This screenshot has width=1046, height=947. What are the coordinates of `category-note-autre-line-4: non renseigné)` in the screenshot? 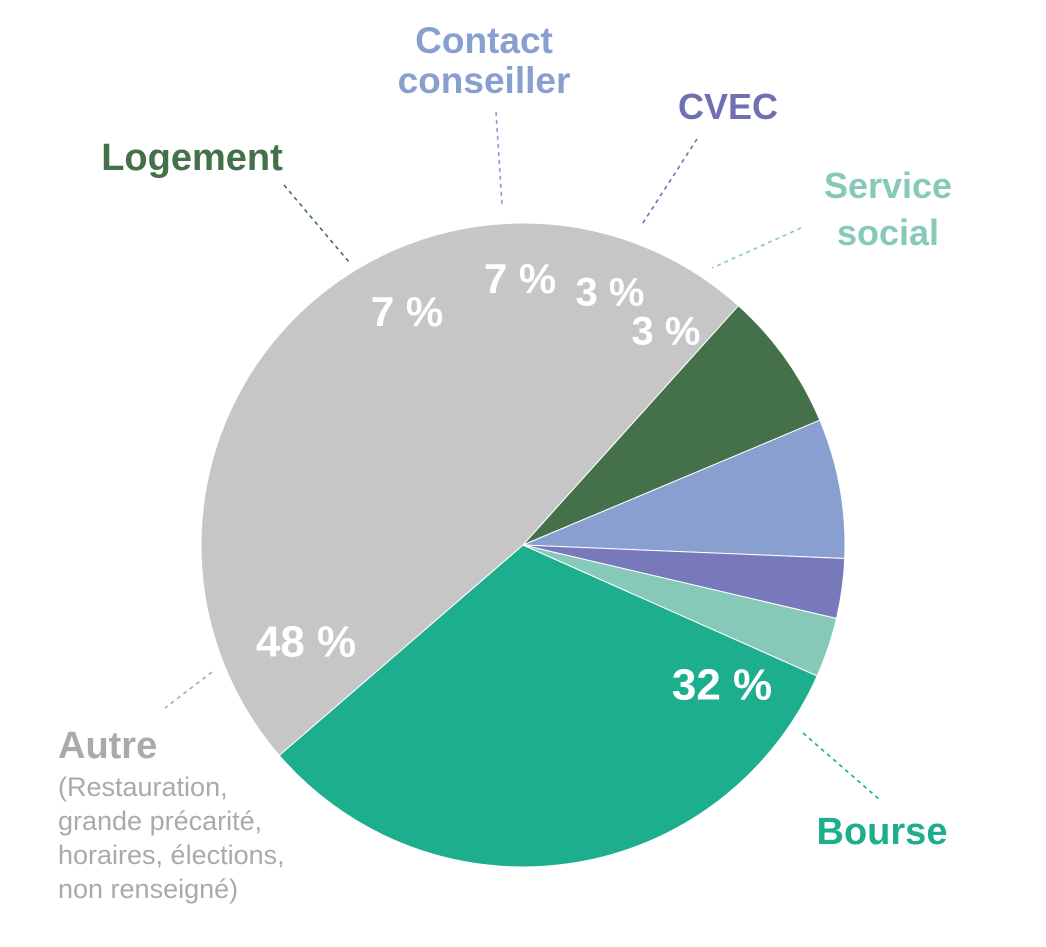 It's located at (148, 889).